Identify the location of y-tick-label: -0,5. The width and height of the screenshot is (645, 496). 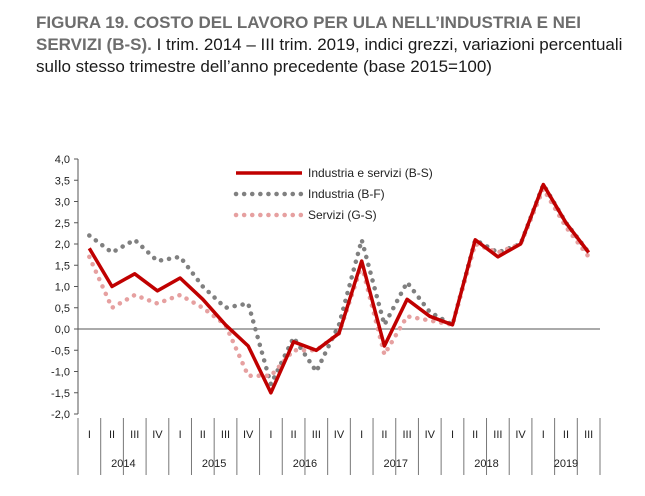
(60, 351).